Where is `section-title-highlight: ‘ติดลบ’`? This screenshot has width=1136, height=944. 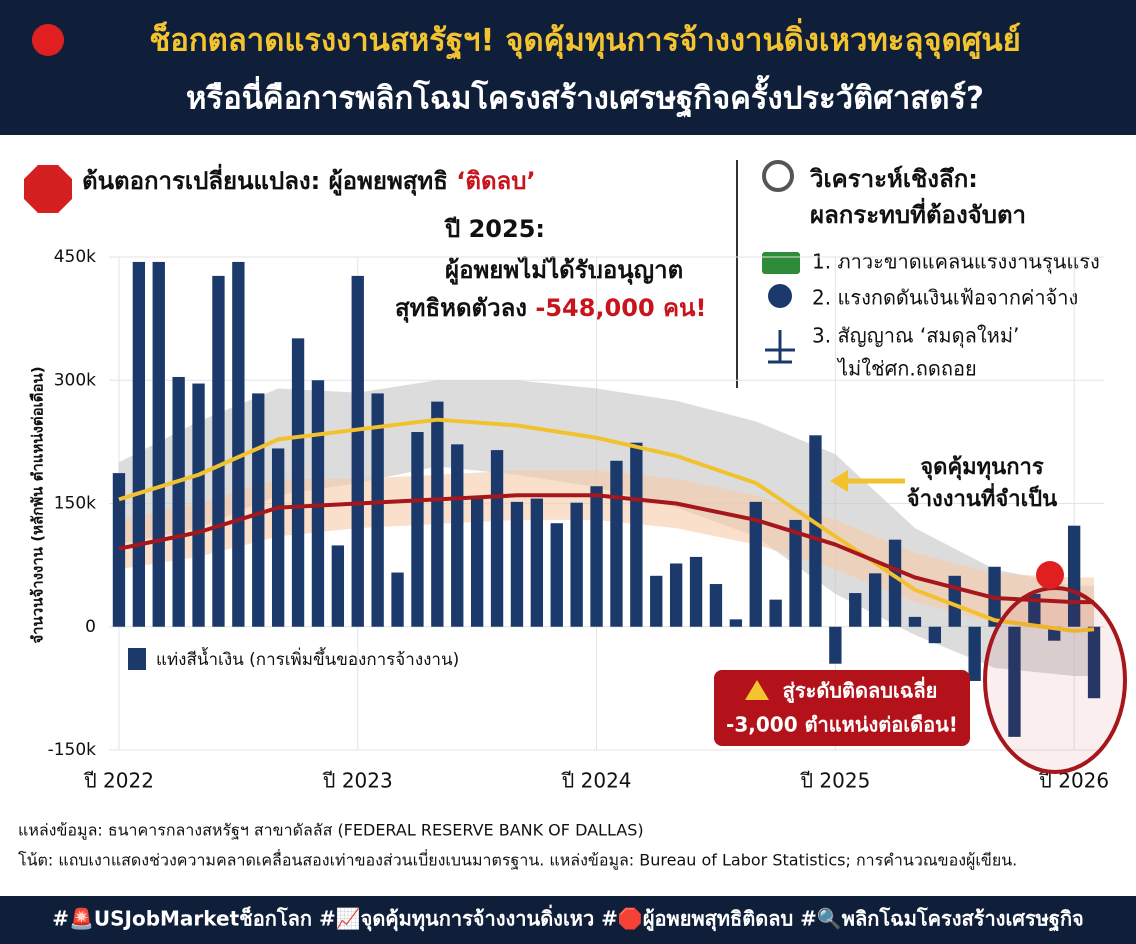
section-title-highlight: ‘ติดลบ’ is located at coordinates (495, 181).